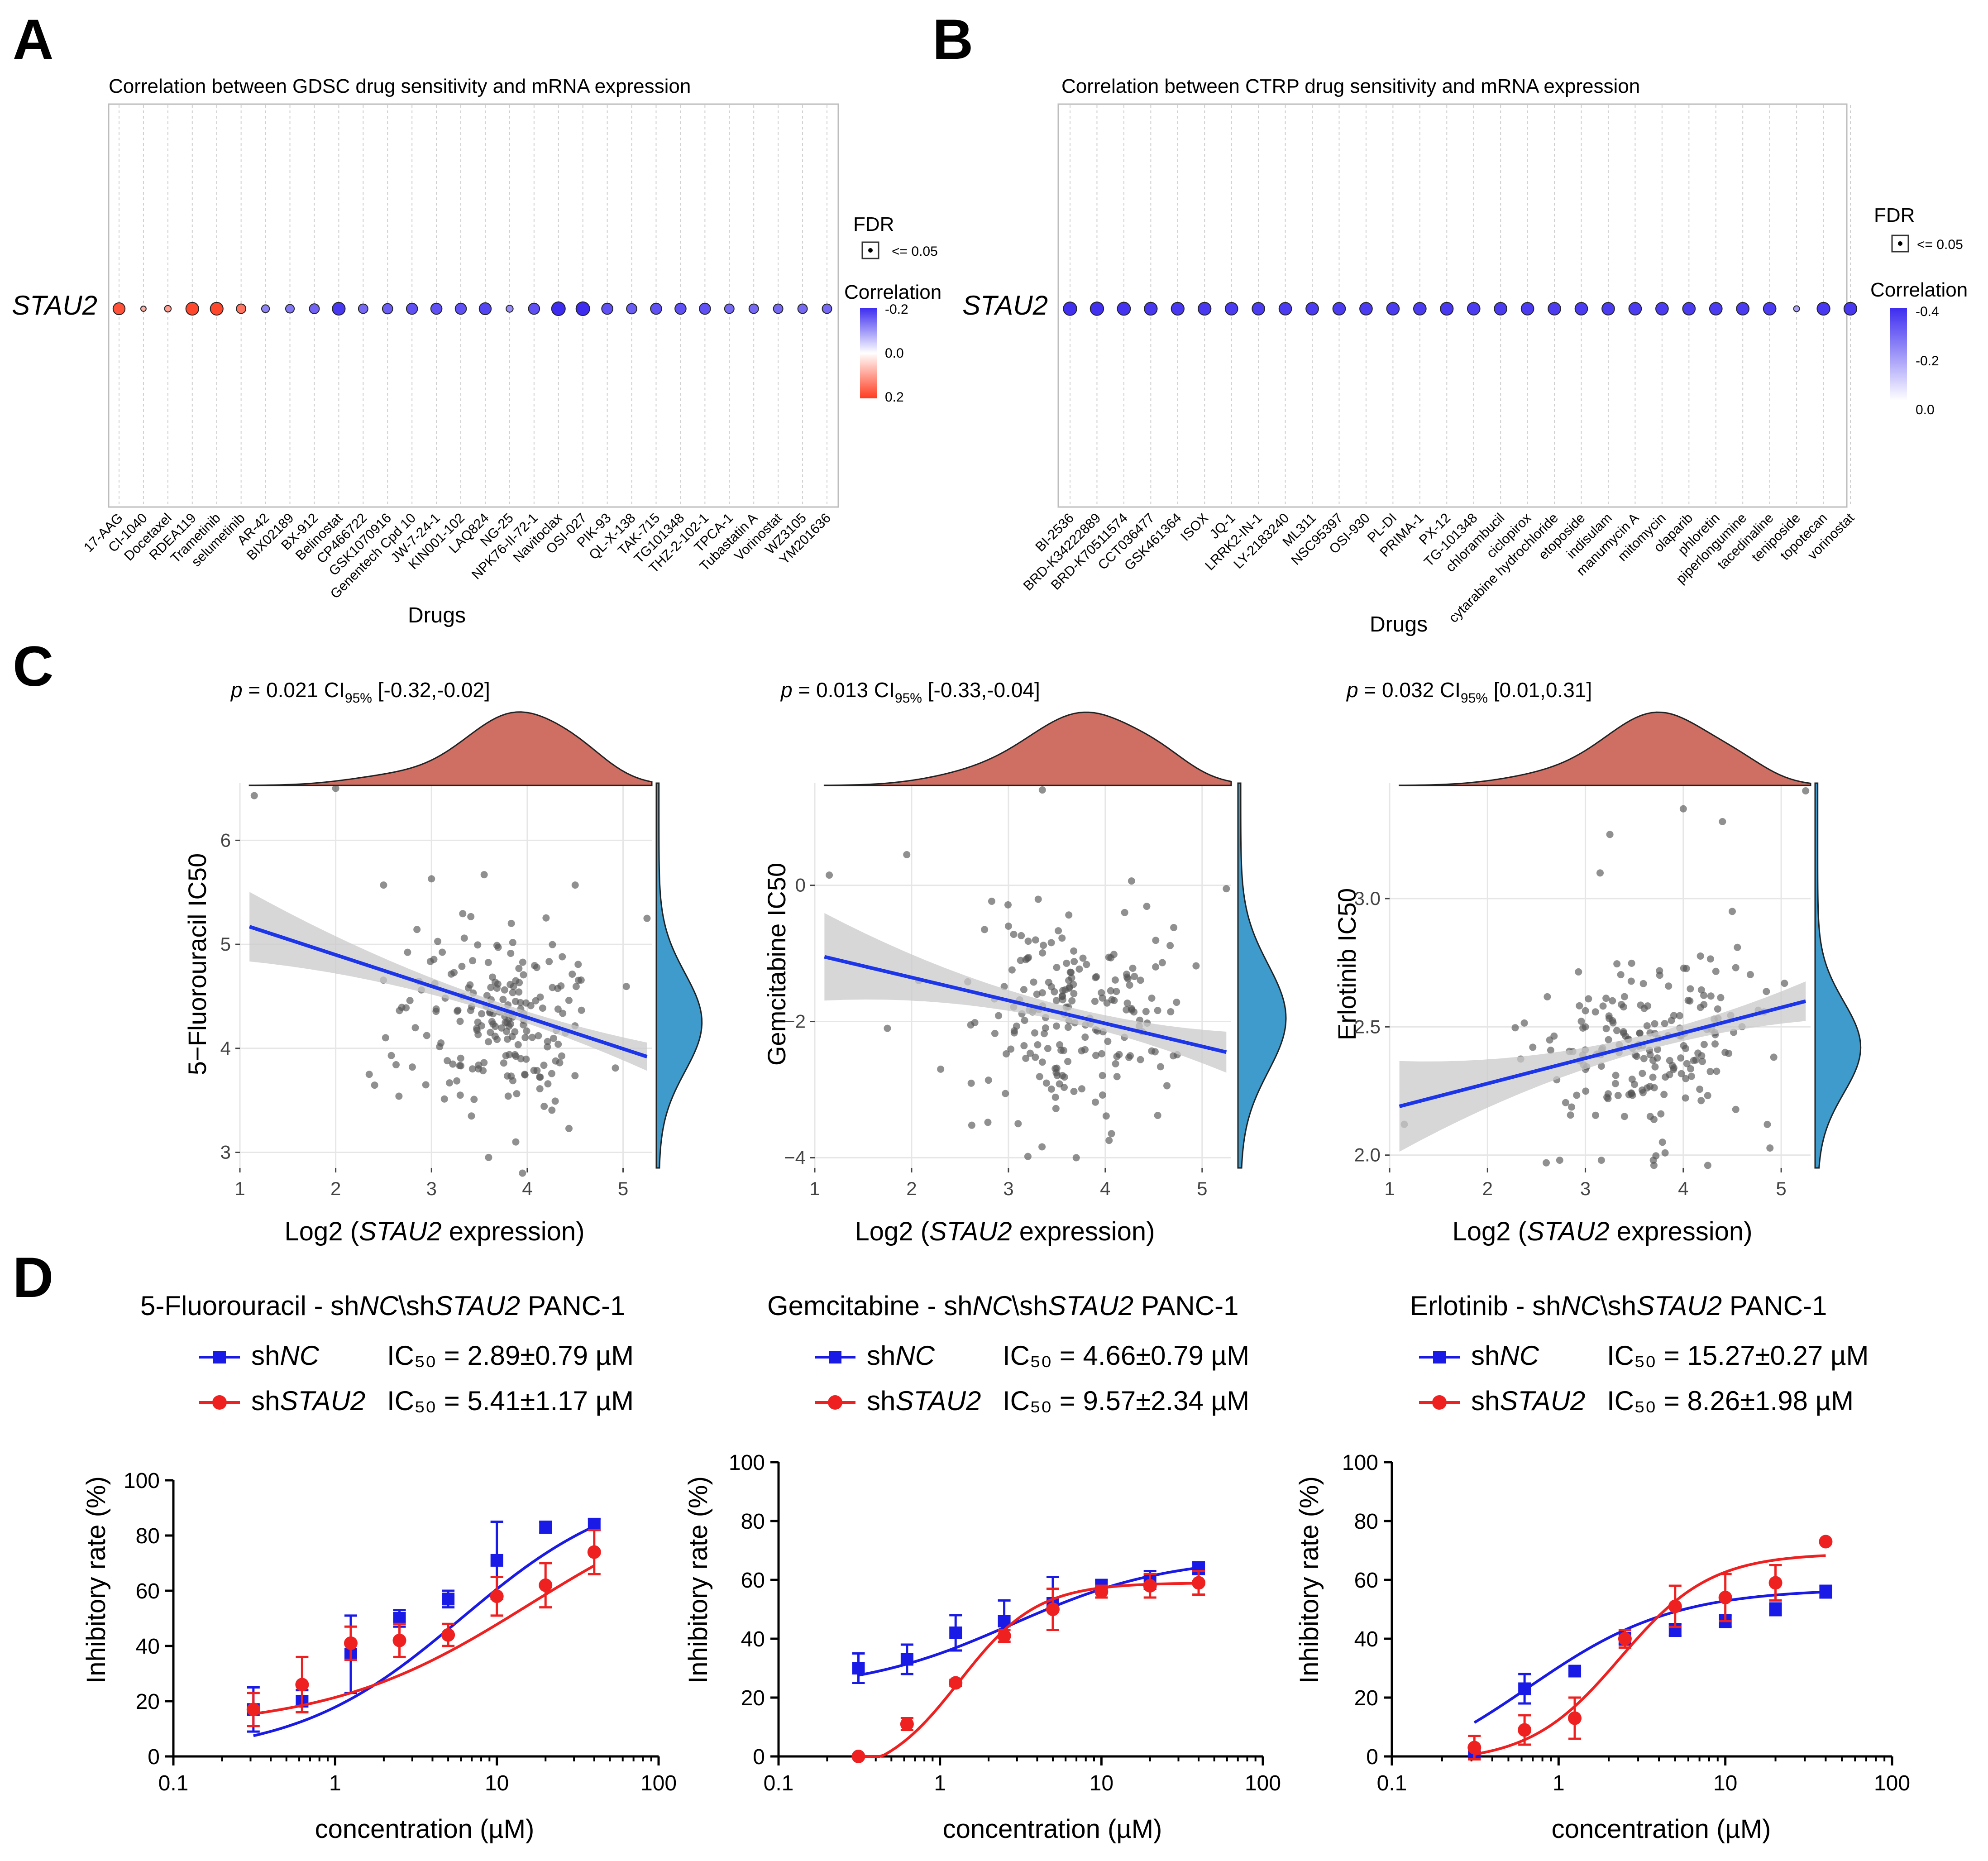  I want to click on panel-d-ytick-label: 0, so click(759, 1757).